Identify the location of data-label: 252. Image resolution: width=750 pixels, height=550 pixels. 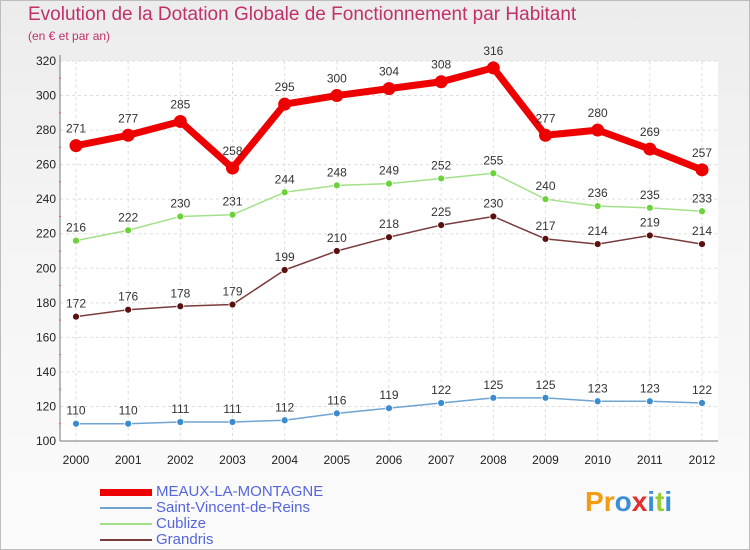
(441, 165).